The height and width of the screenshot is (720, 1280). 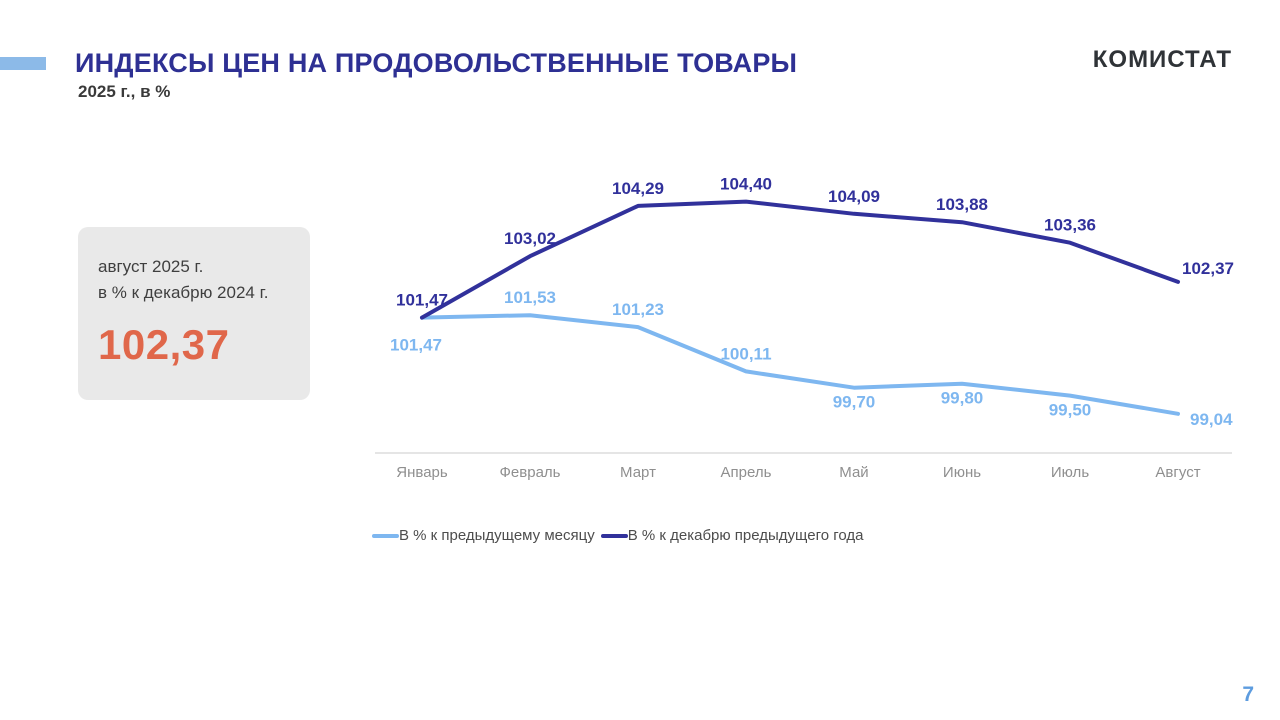 What do you see at coordinates (436, 63) in the screenshot?
I see `page-title: ИНДЕКСЫ ЦЕН НА ПРОДОВОЛЬСТВЕННЫЕ ТОВАРЫ` at bounding box center [436, 63].